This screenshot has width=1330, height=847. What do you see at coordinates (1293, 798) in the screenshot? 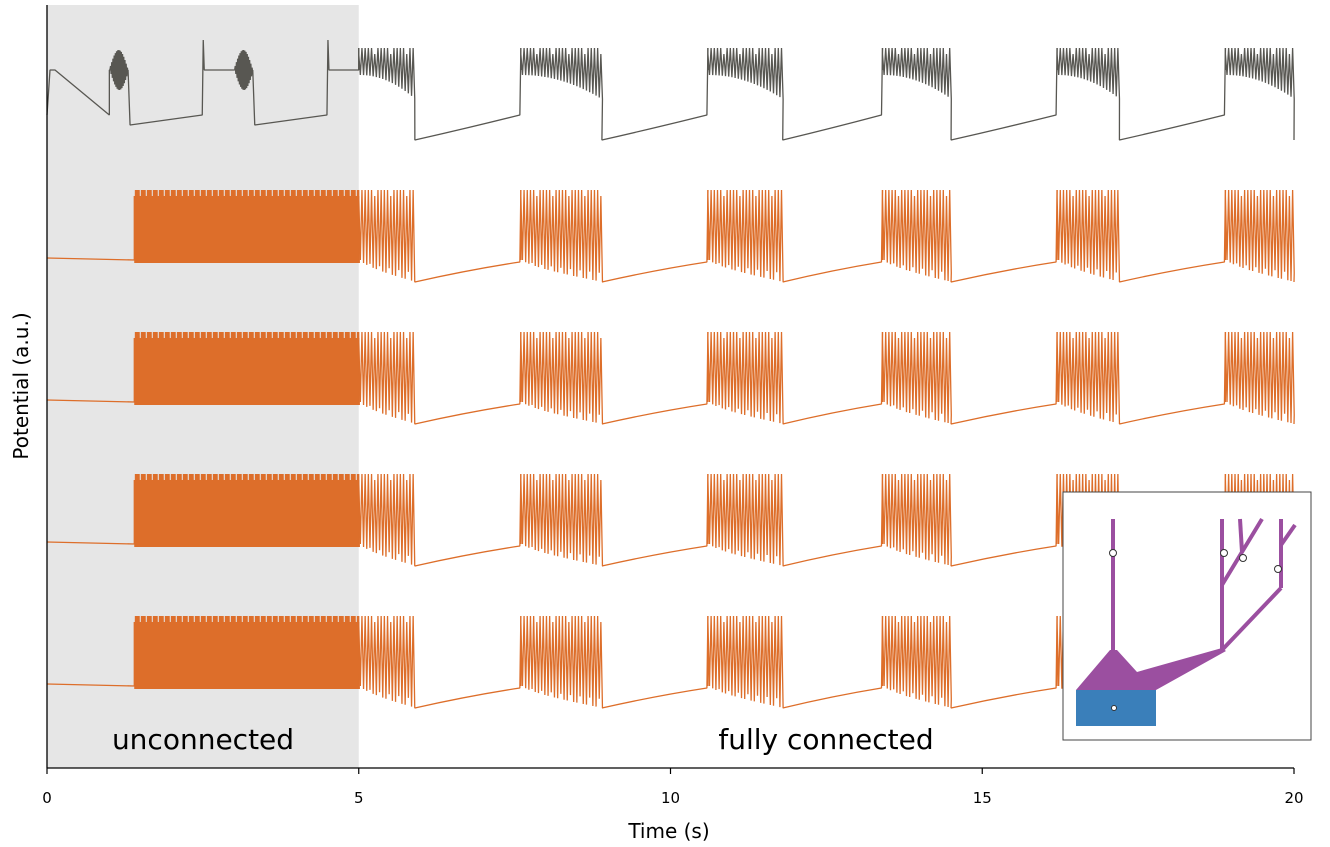
I see `x-tick-label: 20` at bounding box center [1293, 798].